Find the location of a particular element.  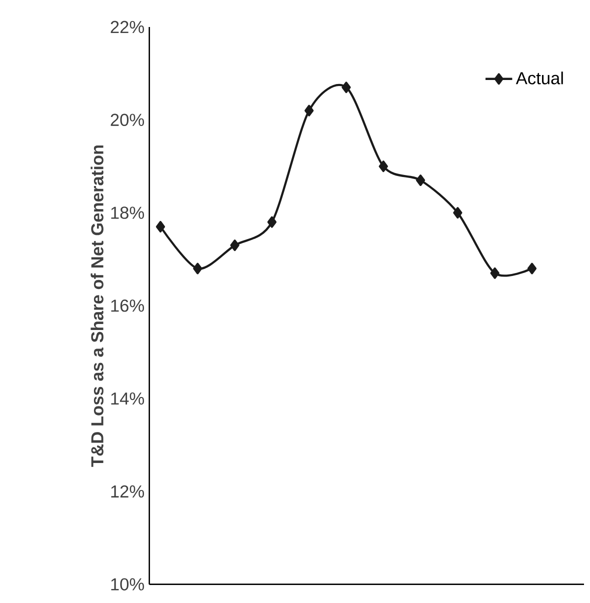

y-tick-label: 14% is located at coordinates (127, 398).